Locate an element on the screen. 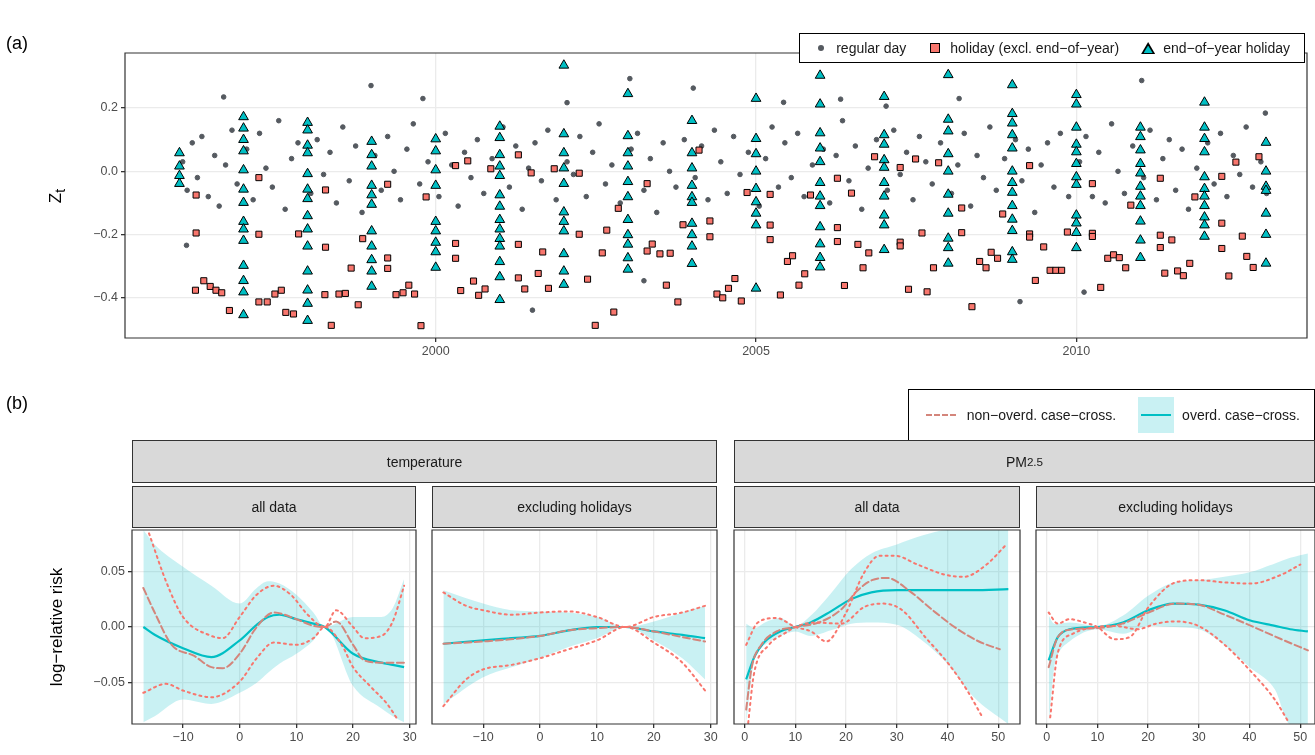  legend-label: holiday (excl. end−of−year) is located at coordinates (1035, 48).